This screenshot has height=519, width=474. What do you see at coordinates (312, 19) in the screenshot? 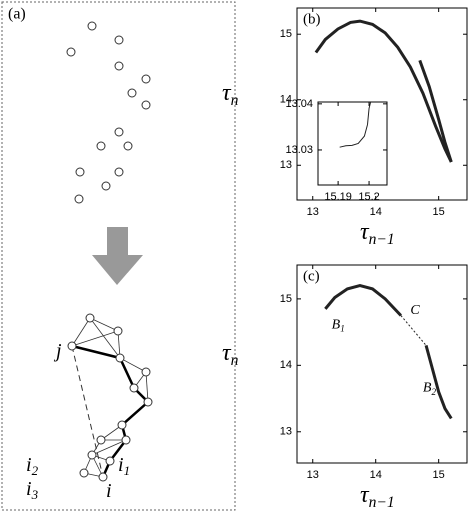
I see `panel-label: (b)` at bounding box center [312, 19].